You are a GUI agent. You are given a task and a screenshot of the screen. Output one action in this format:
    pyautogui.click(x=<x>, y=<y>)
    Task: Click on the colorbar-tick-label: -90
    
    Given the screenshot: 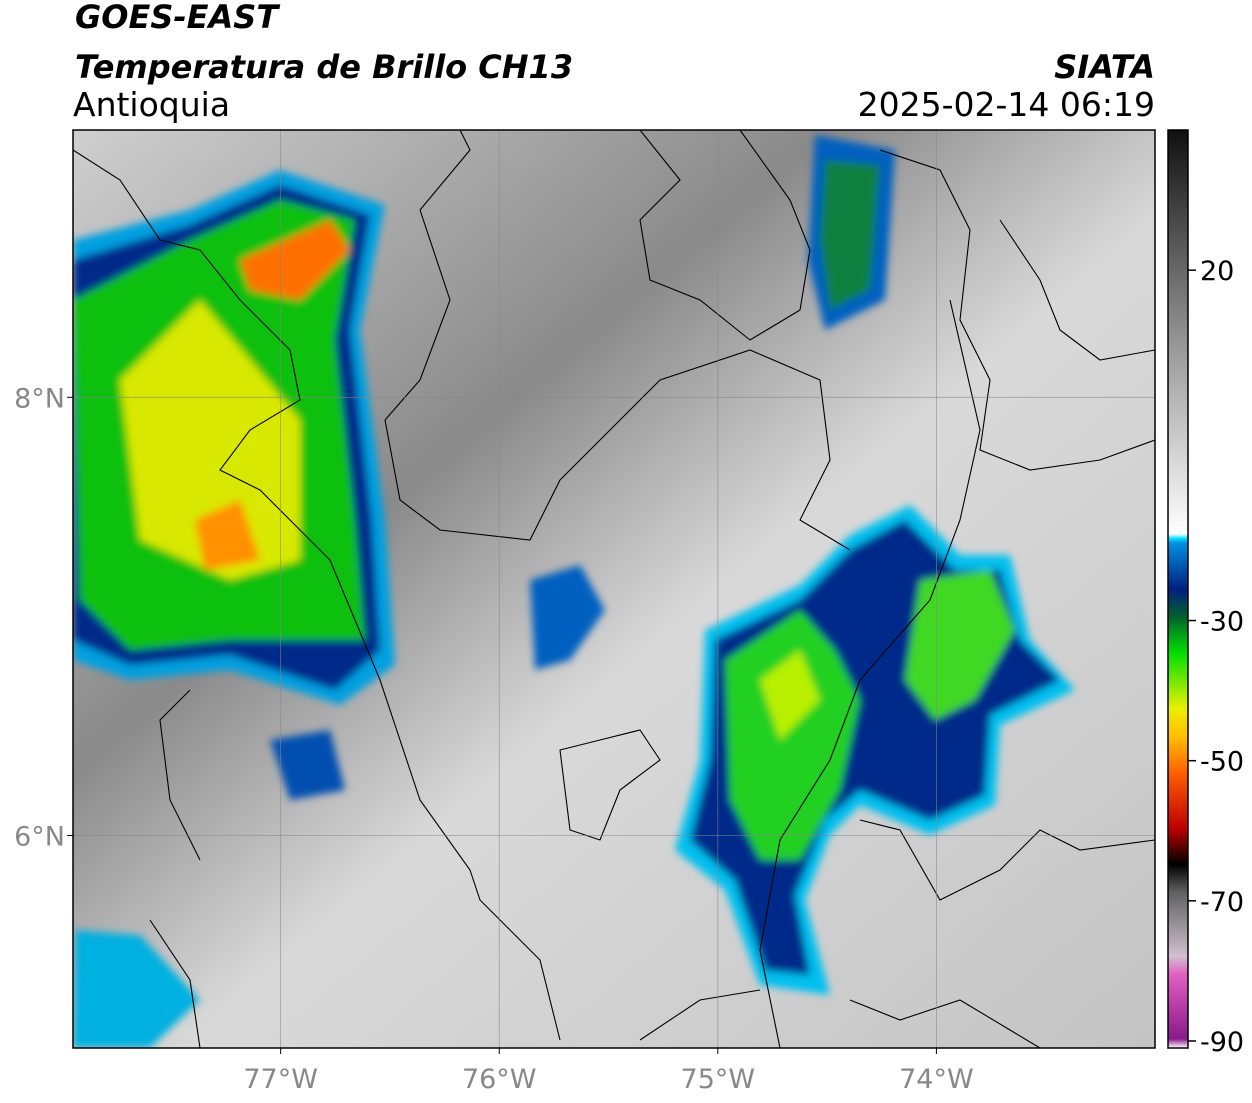 What is the action you would take?
    pyautogui.click(x=1222, y=1042)
    